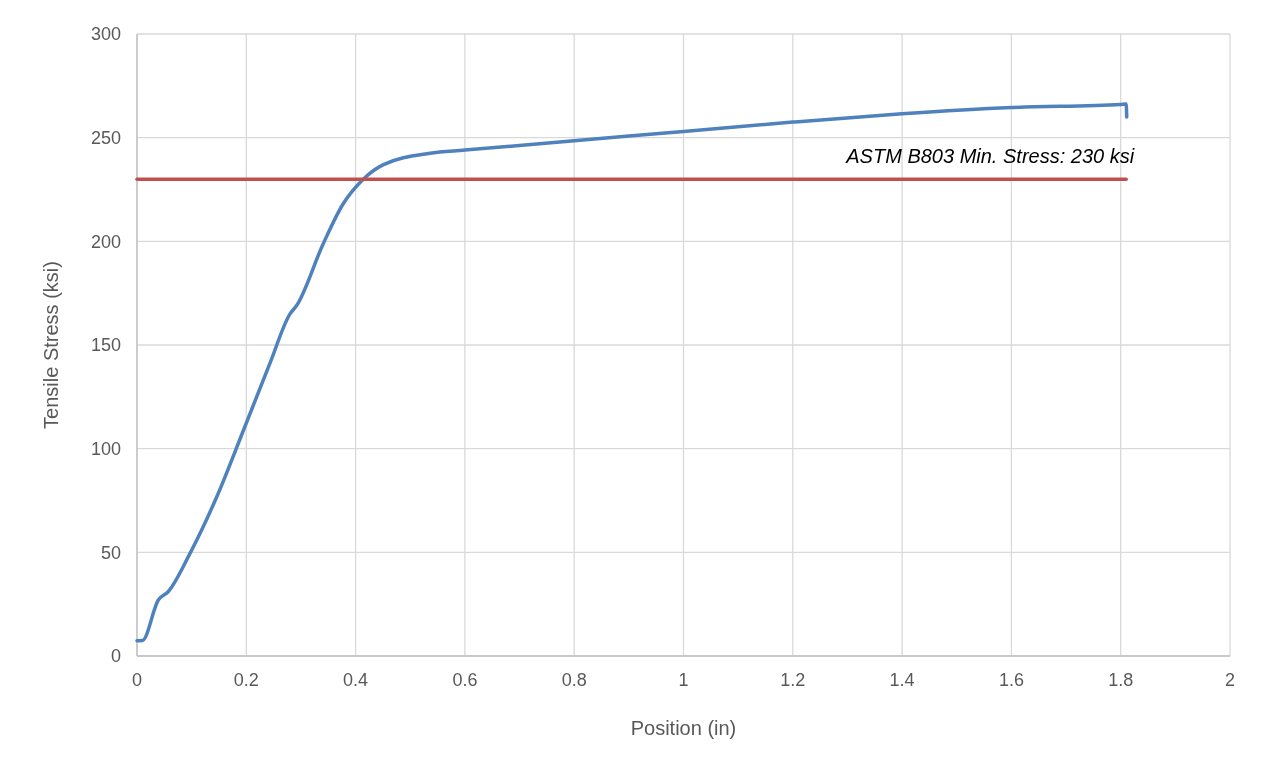  I want to click on x-tick-label: 1.4, so click(902, 680).